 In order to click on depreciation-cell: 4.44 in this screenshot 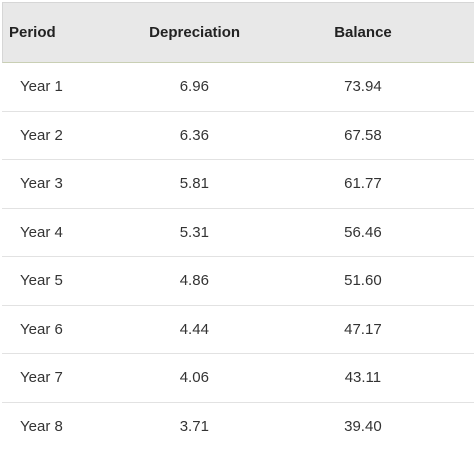, I will do `click(194, 329)`.